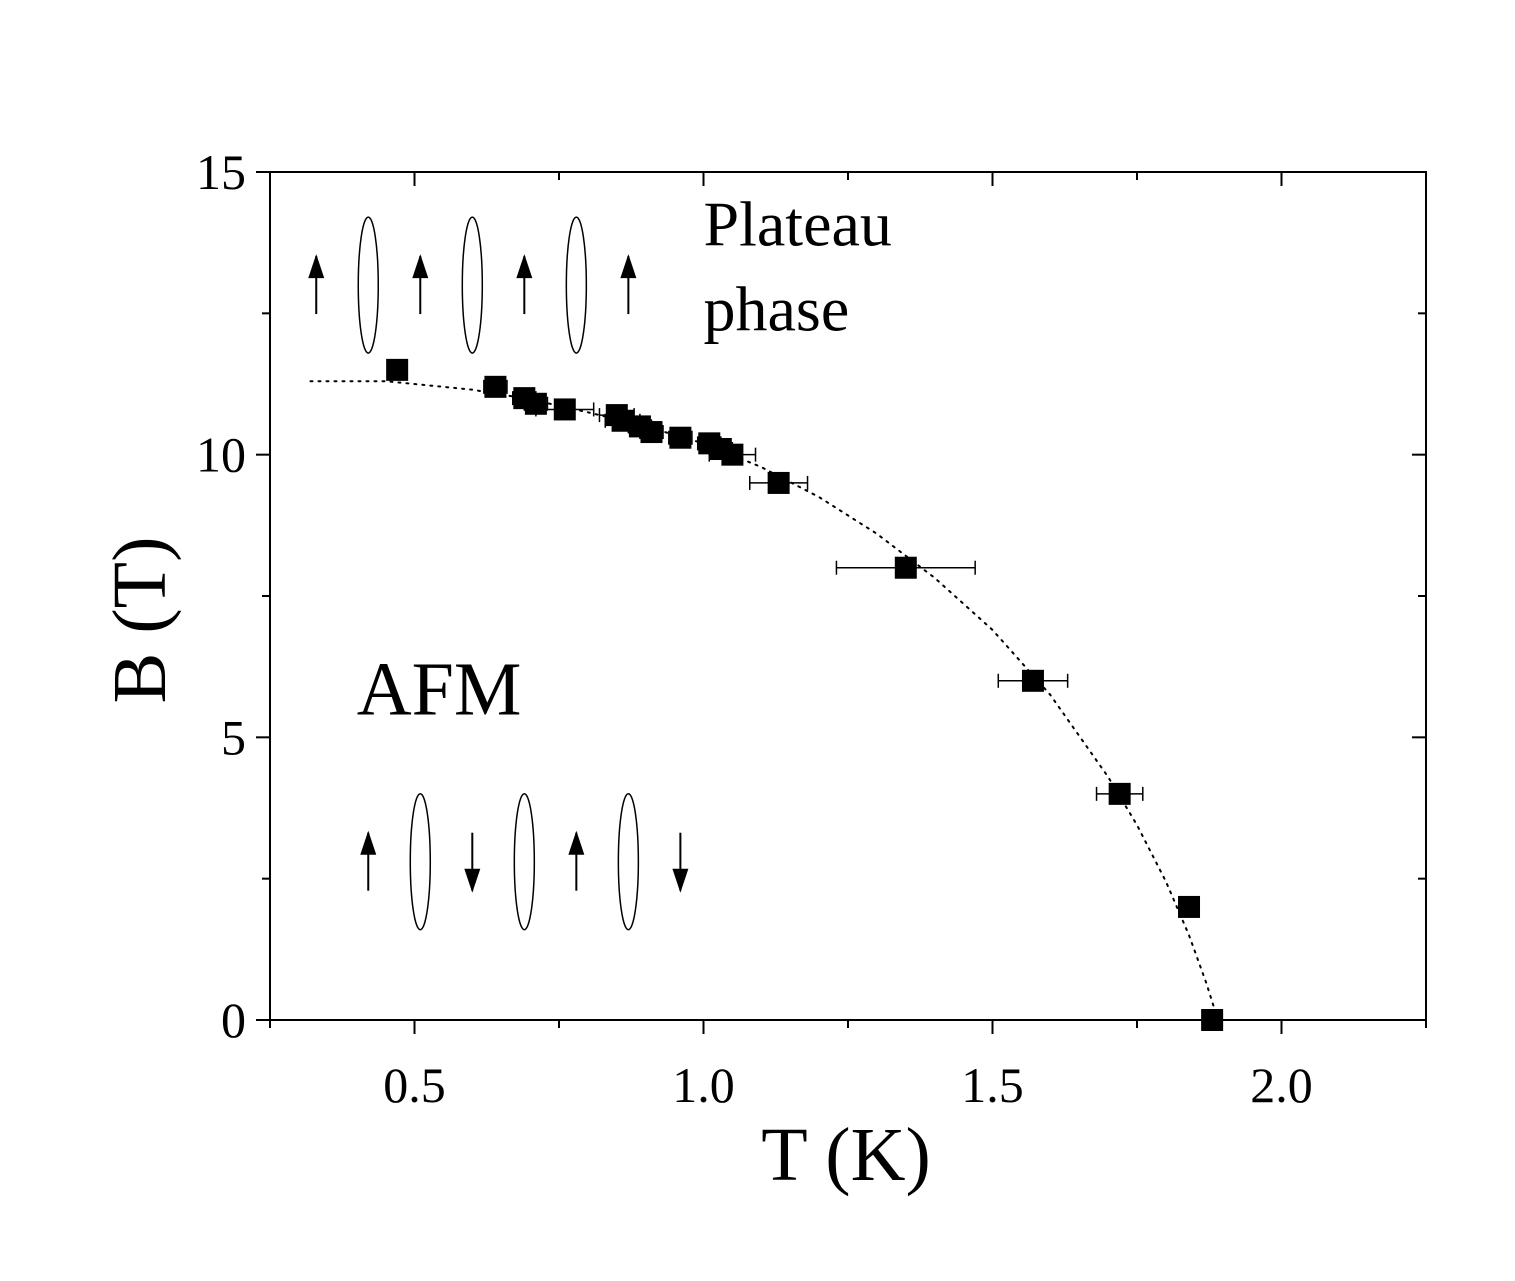  Describe the element at coordinates (846, 1155) in the screenshot. I see `x-axis-title: T (K)` at that location.